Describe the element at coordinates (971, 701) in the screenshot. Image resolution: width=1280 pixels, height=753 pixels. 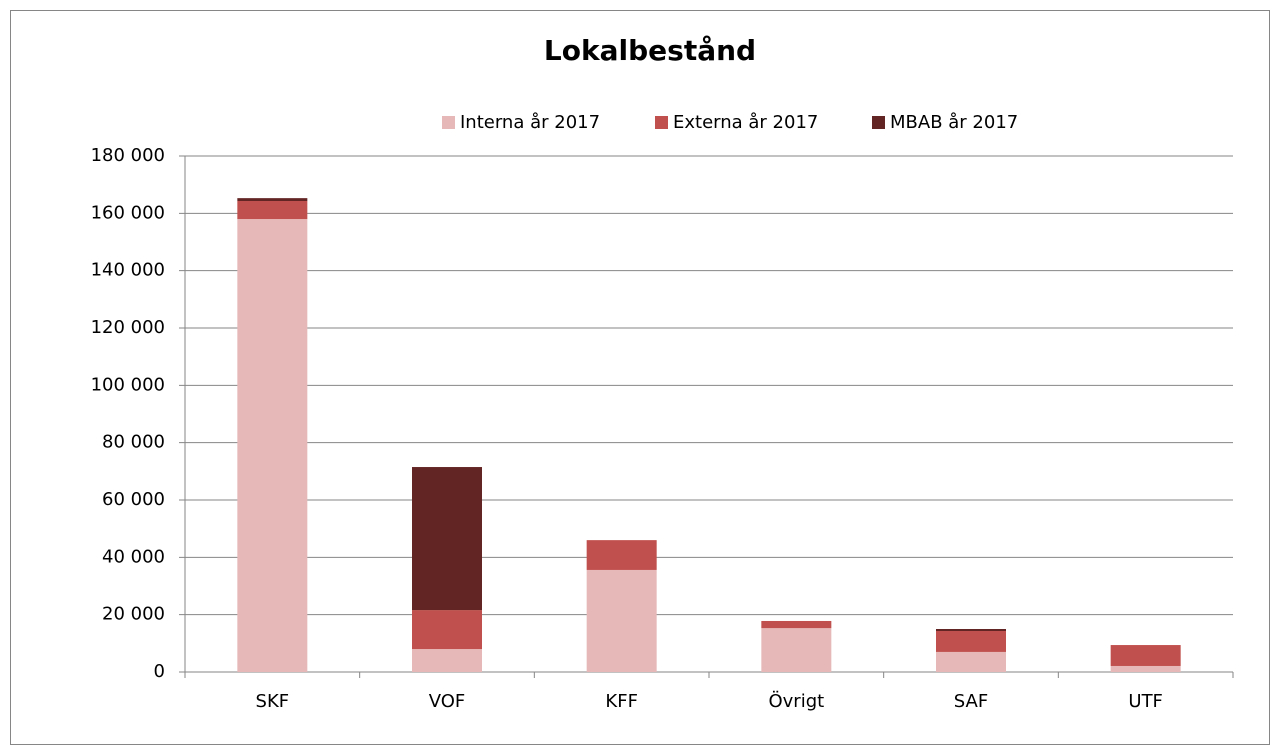
I see `x-tick-label: SAF` at that location.